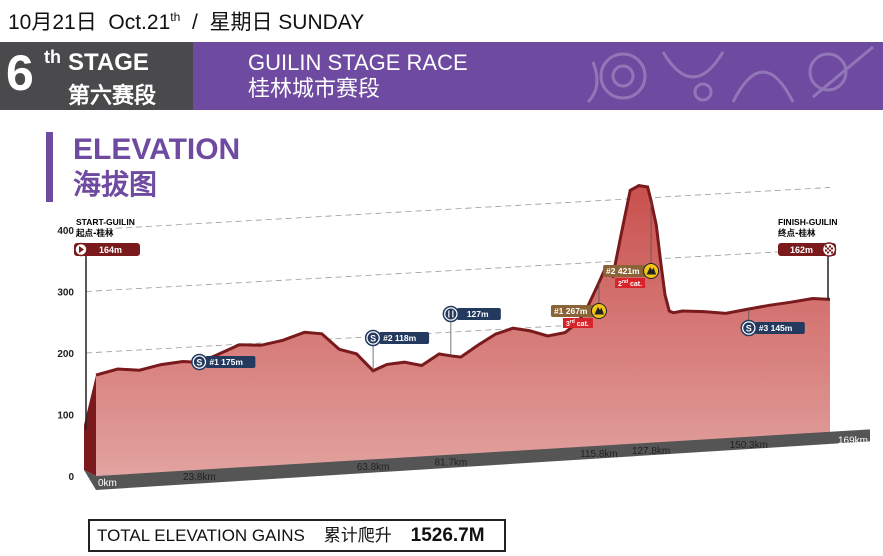 The height and width of the screenshot is (556, 883). I want to click on section-title: ELEVATION 海拔图, so click(143, 167).